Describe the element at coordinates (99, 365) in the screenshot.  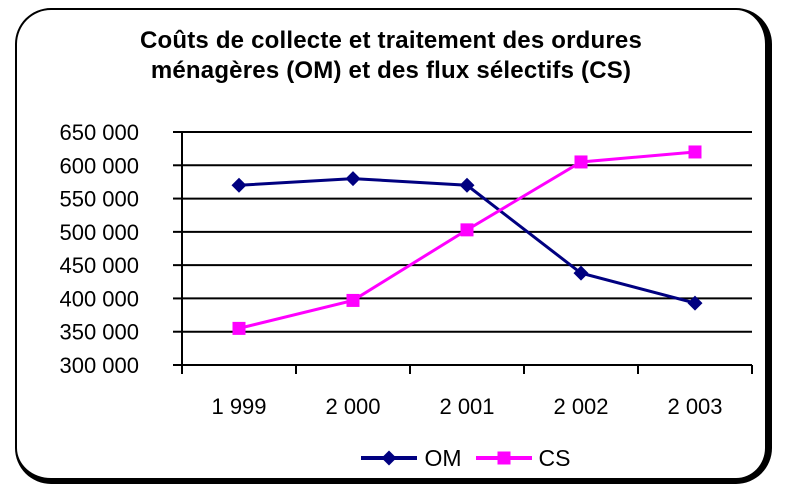
I see `y-tick-label: 300 000` at that location.